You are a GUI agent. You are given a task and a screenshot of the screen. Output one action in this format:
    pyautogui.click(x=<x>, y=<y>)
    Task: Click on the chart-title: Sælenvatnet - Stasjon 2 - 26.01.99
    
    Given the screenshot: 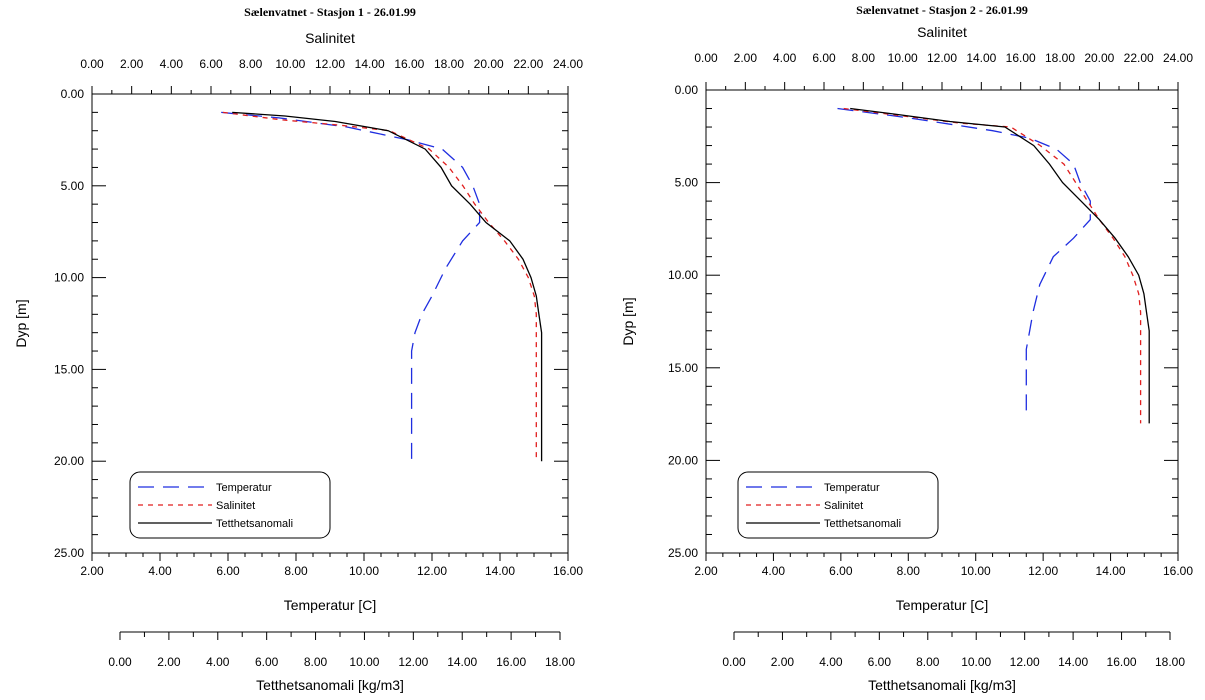 What is the action you would take?
    pyautogui.click(x=942, y=10)
    